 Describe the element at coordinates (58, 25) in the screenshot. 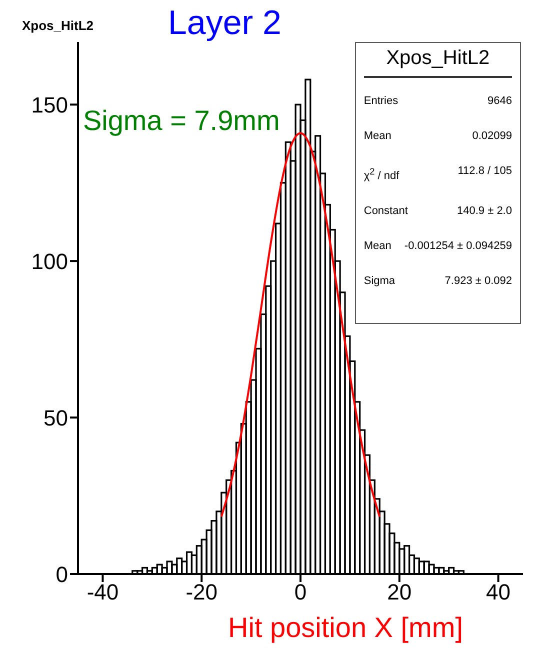

I see `chart-title: Xpos_HitL2` at that location.